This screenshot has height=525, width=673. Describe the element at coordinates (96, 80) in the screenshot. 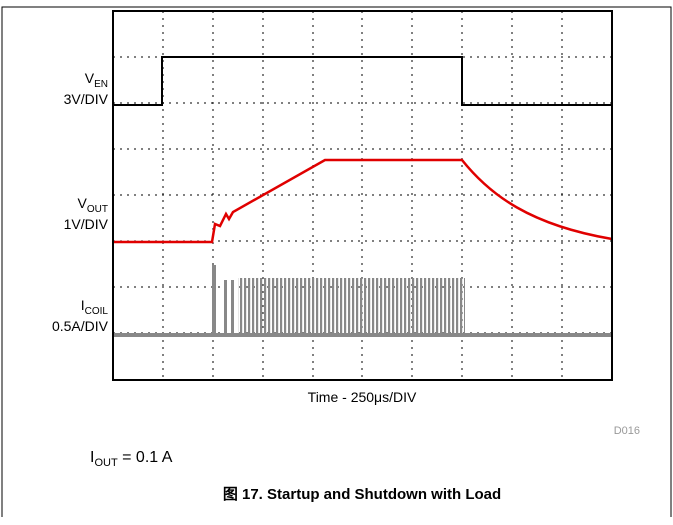

I see `channel-label: VEN` at that location.